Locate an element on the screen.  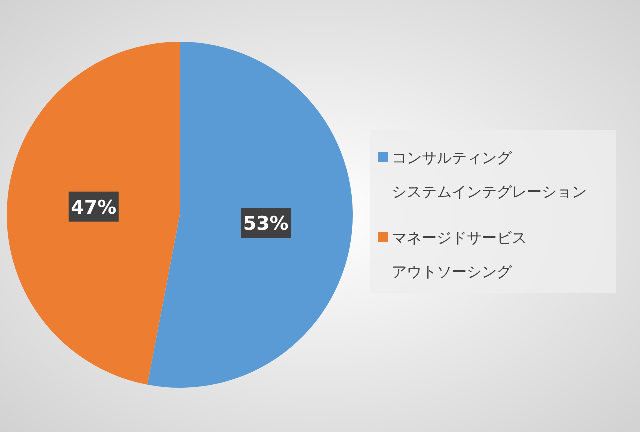
legend-label: マネージドサービスアウトソーシング is located at coordinates (459, 255).